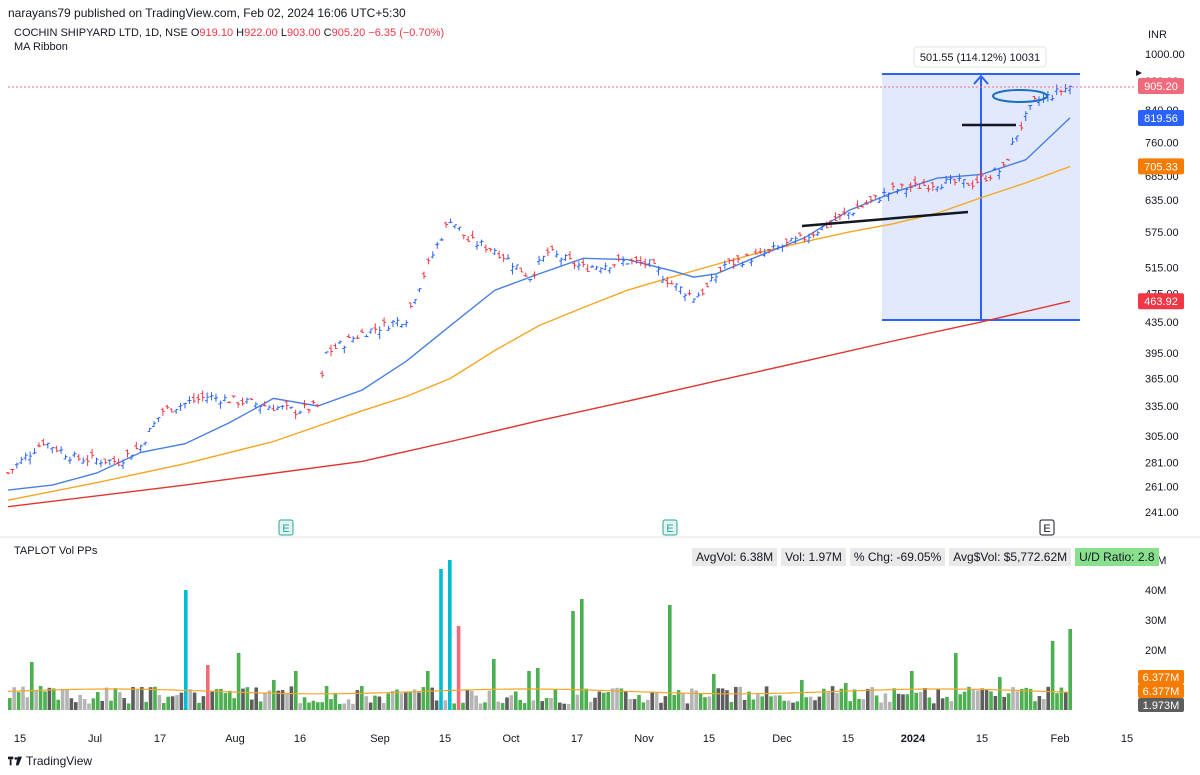  Describe the element at coordinates (101, 33) in the screenshot. I see `symbol-name: COCHIN SHIPYARD LTD, 1D, NSE` at that location.